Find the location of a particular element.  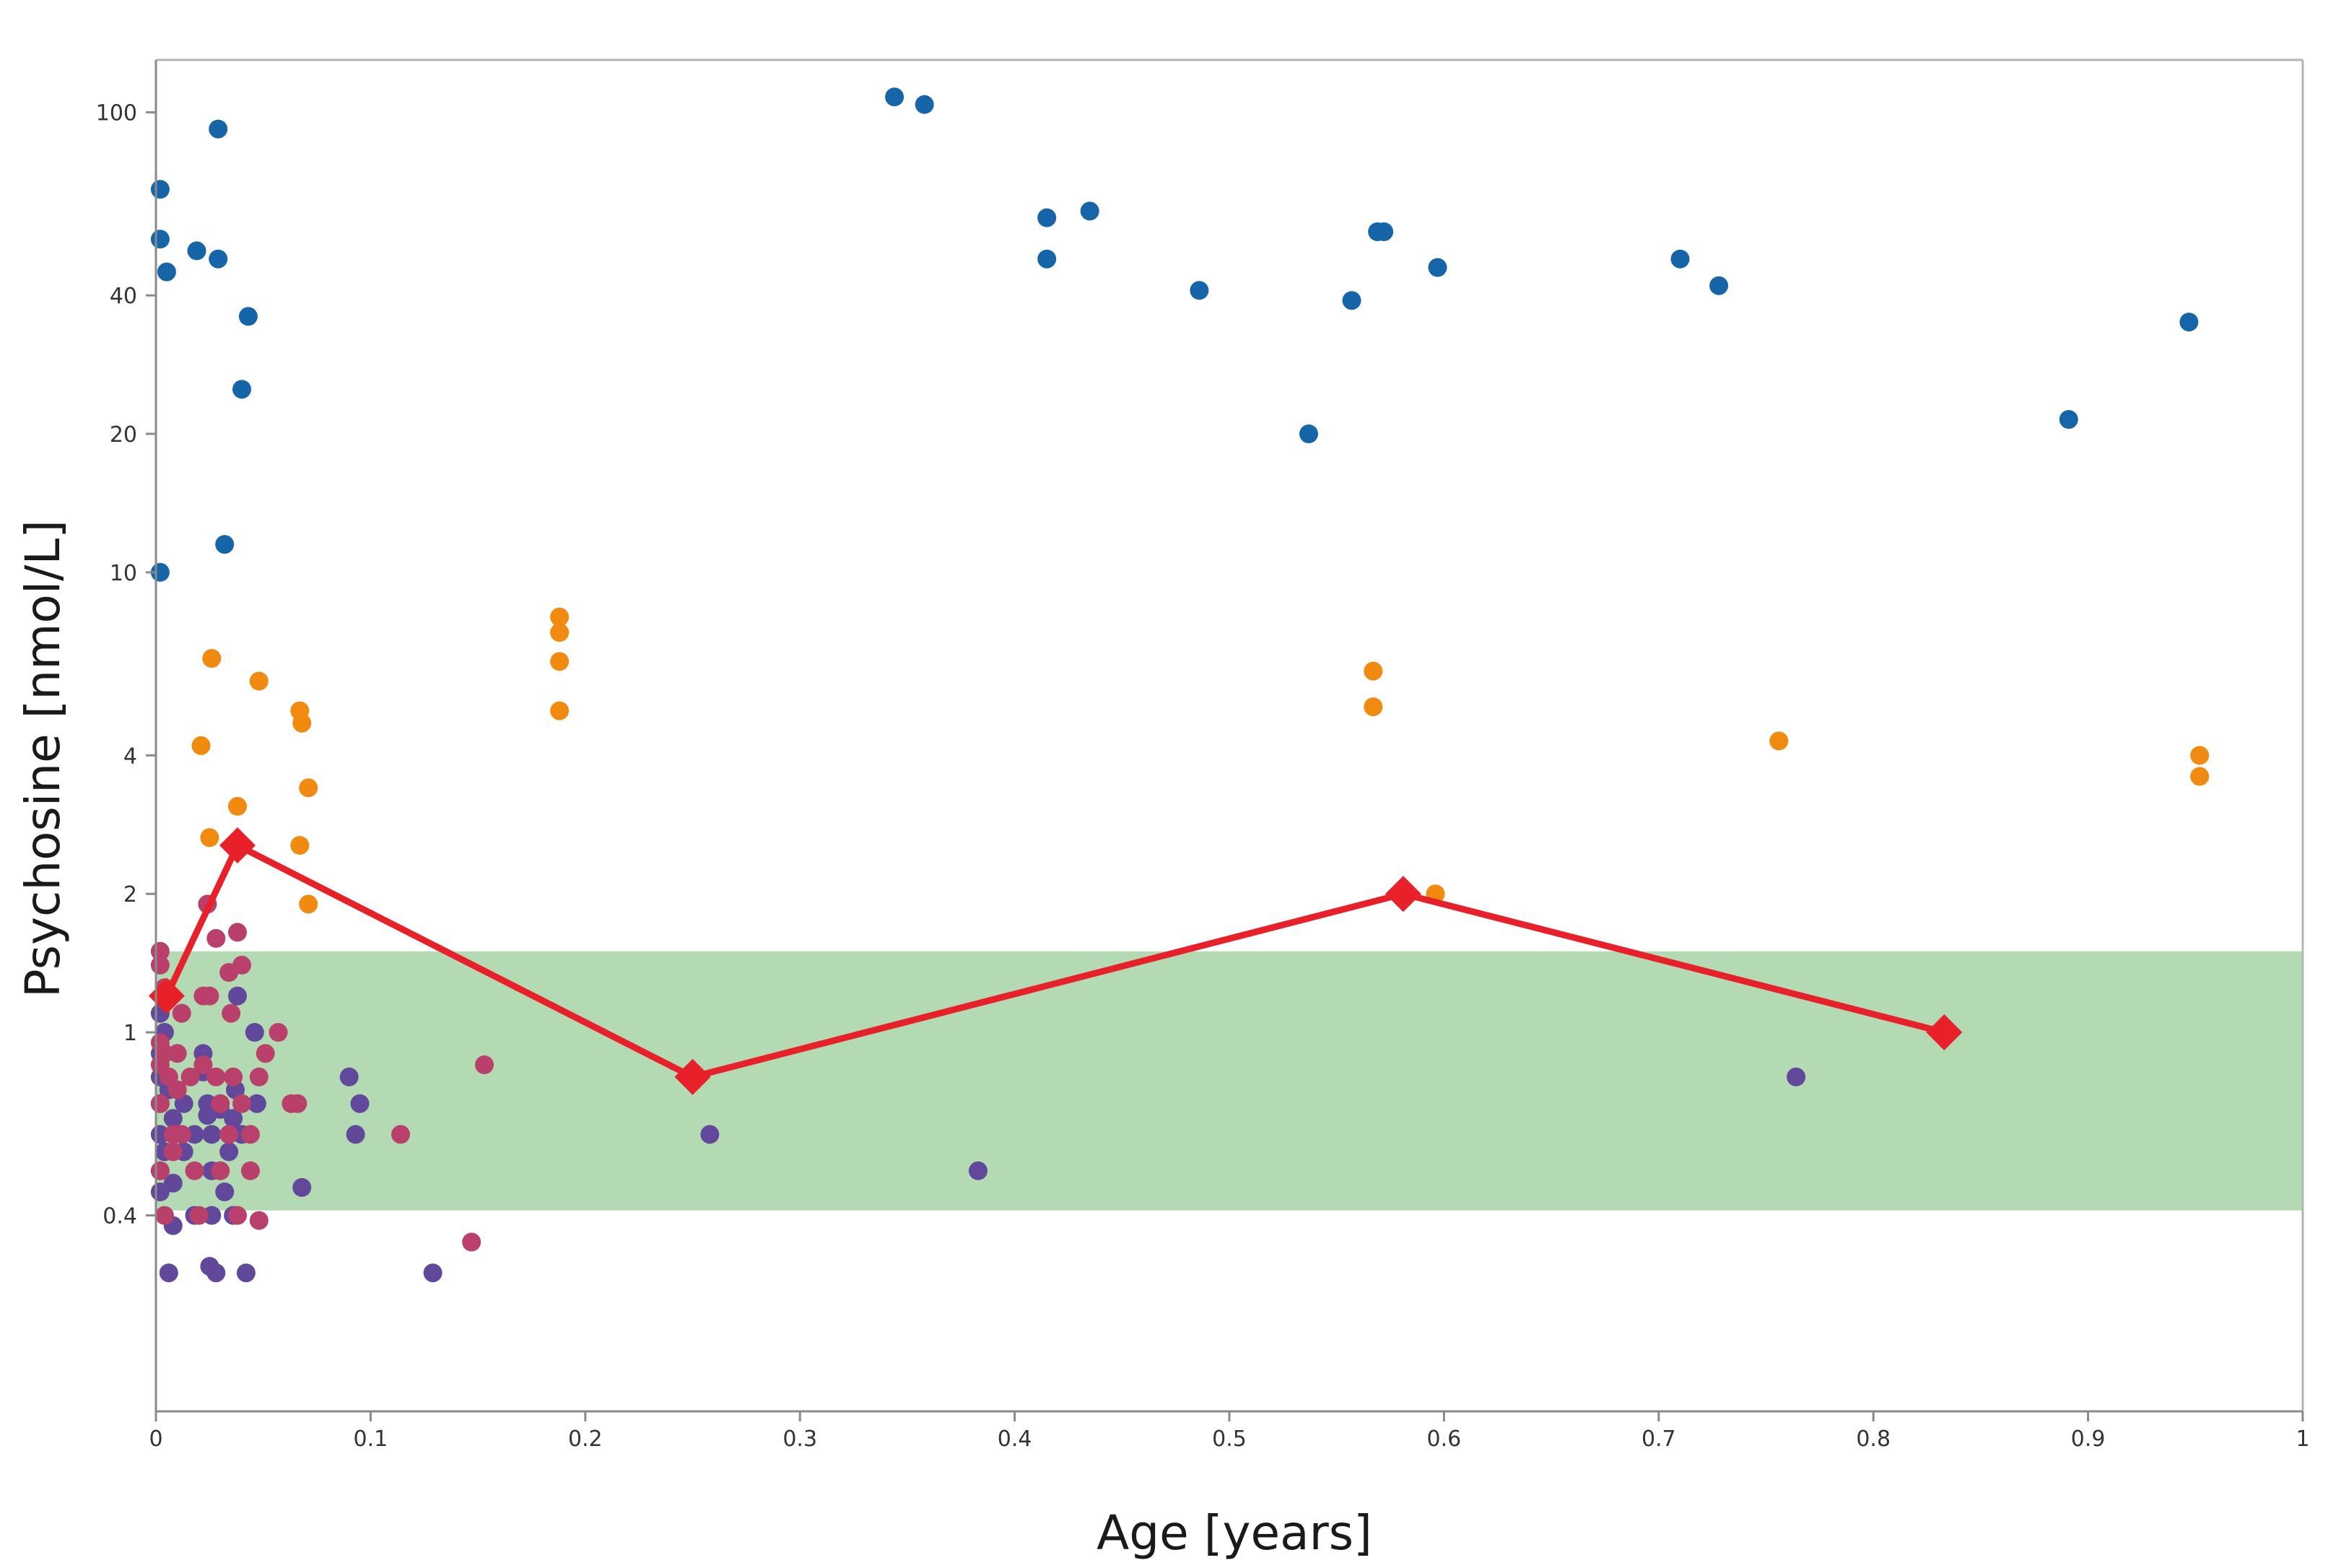

y-tick-label: 10 is located at coordinates (124, 573).